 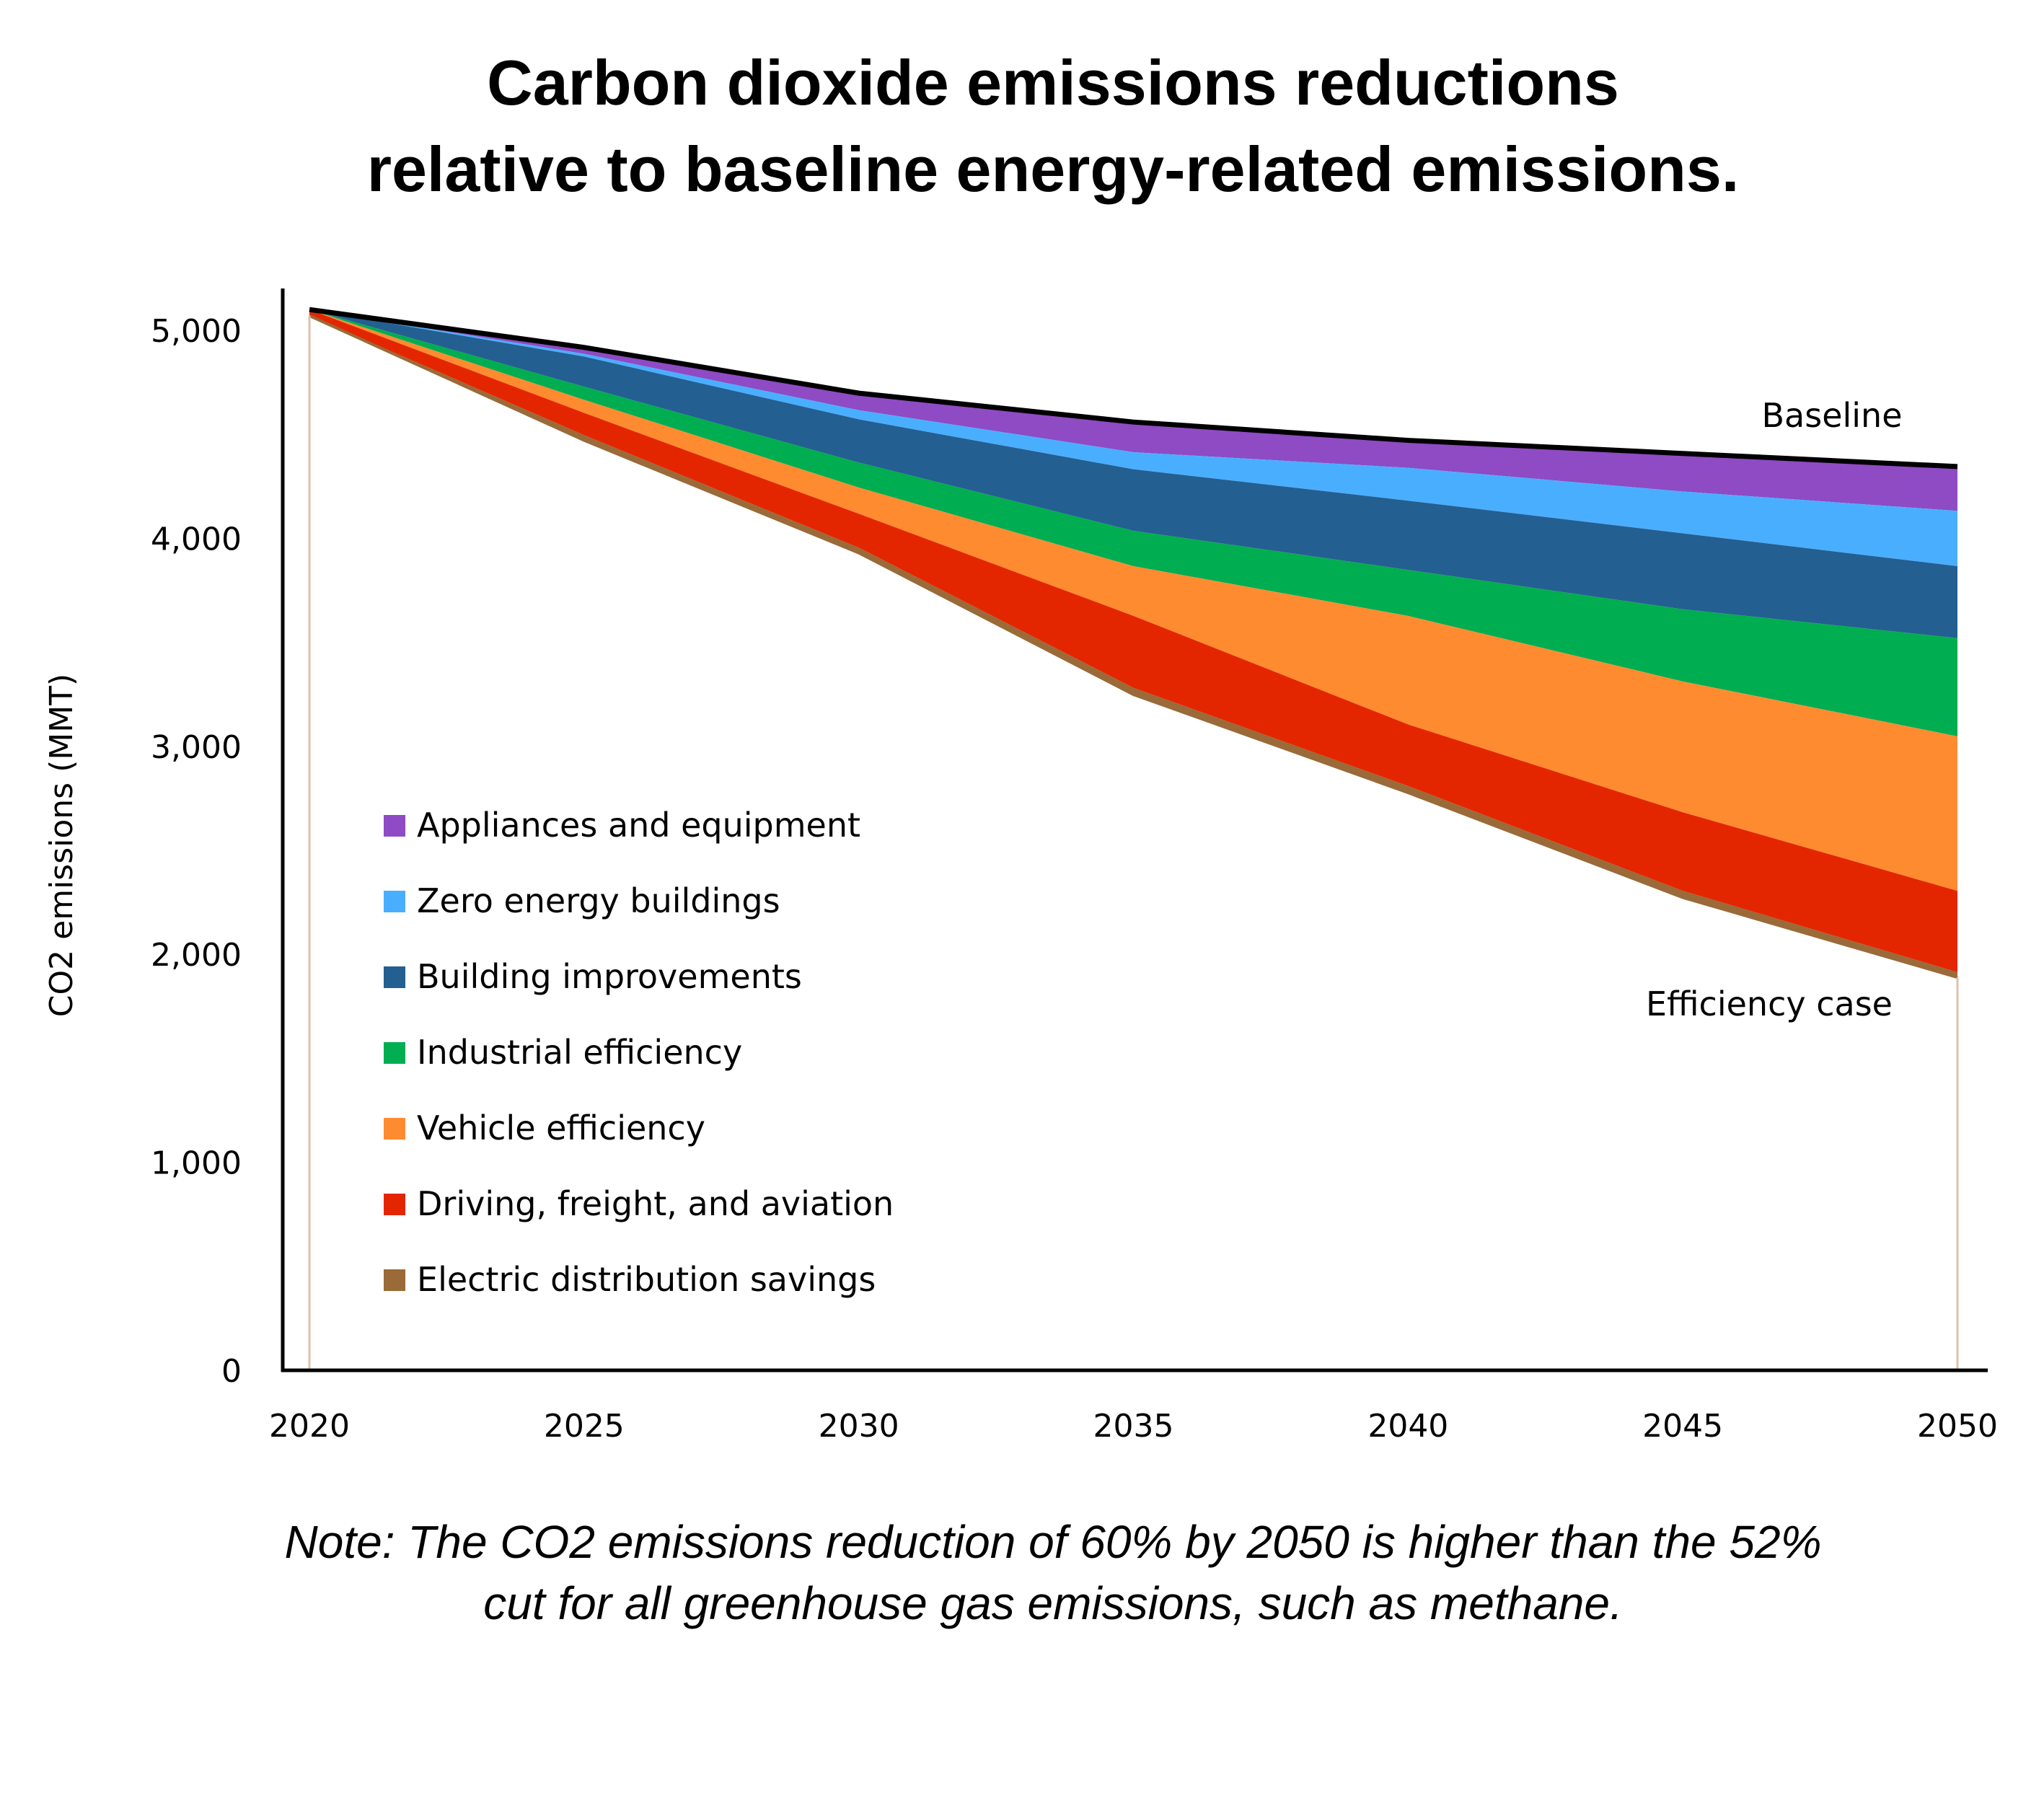 What do you see at coordinates (196, 539) in the screenshot?
I see `y-tick-label: 4,000` at bounding box center [196, 539].